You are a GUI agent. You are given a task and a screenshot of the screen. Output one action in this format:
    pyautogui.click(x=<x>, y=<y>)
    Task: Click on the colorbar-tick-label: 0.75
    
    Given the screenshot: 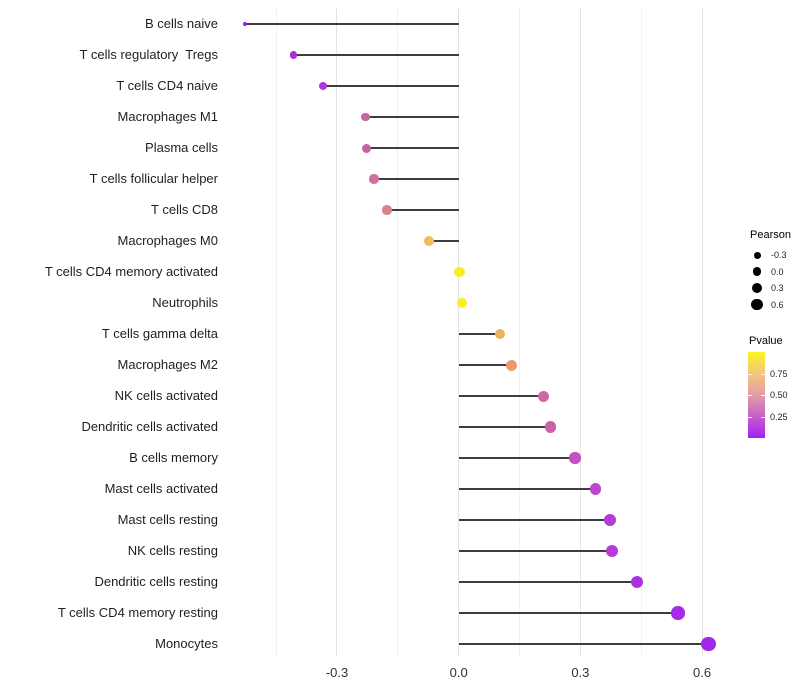 What is the action you would take?
    pyautogui.click(x=779, y=373)
    